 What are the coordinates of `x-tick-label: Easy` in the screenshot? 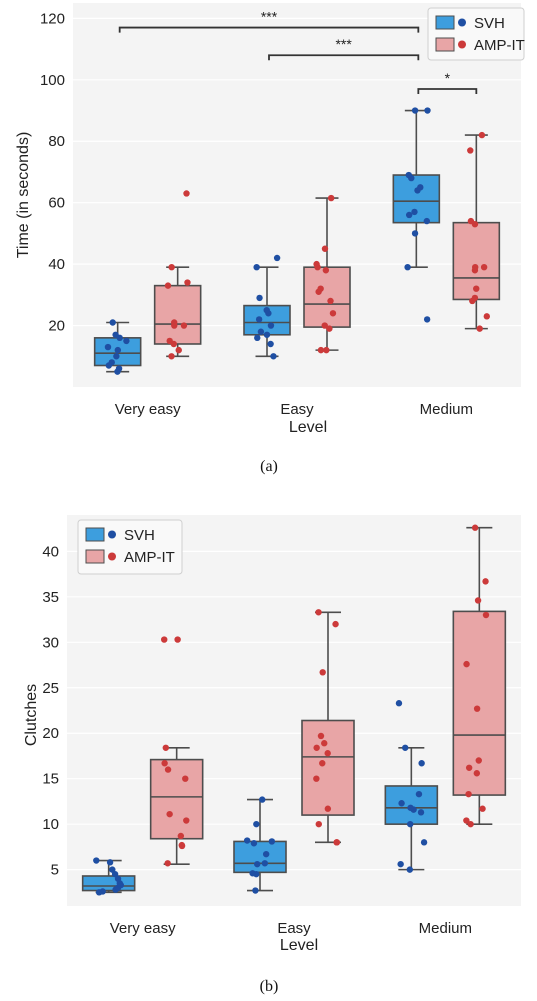 It's located at (297, 409).